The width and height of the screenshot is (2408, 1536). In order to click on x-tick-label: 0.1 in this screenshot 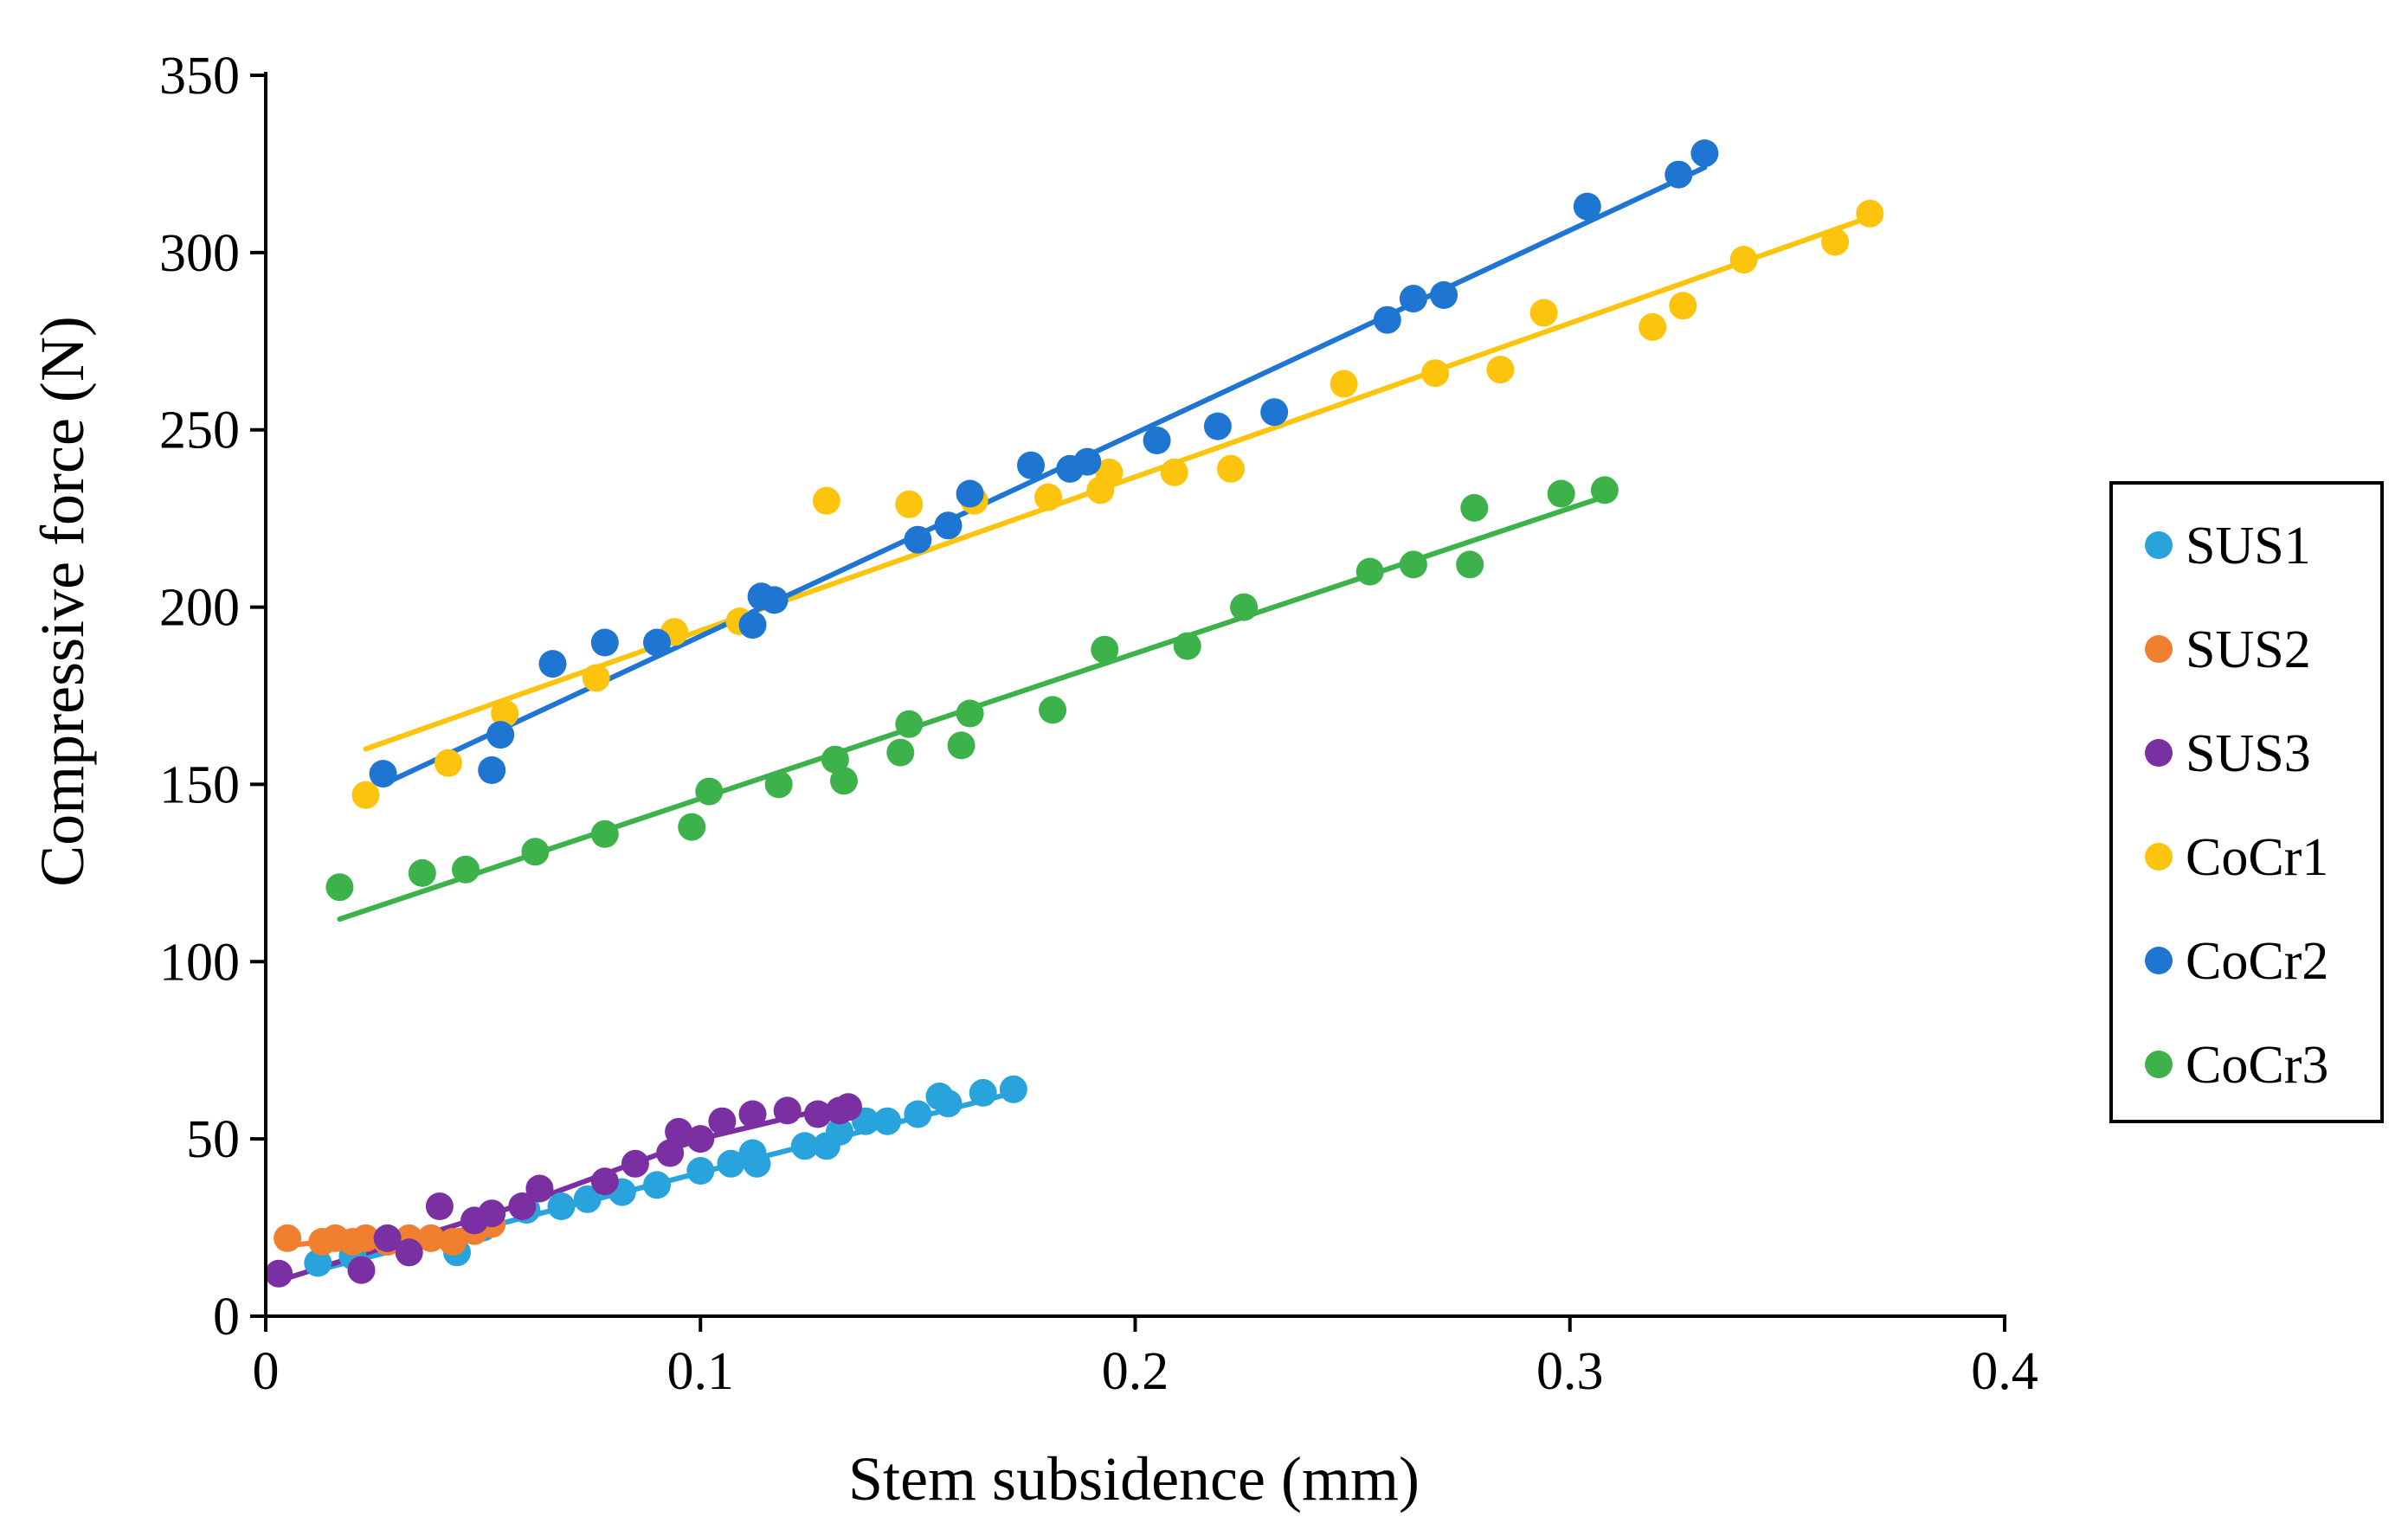, I will do `click(701, 1371)`.